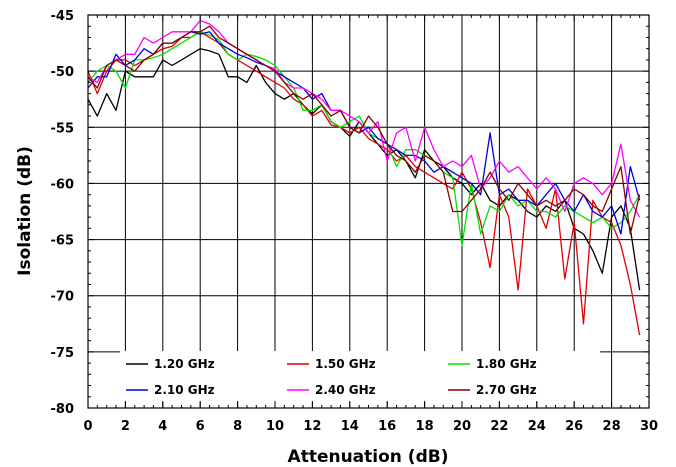  What do you see at coordinates (506, 390) in the screenshot?
I see `legend-label: 2.70 GHz` at bounding box center [506, 390].